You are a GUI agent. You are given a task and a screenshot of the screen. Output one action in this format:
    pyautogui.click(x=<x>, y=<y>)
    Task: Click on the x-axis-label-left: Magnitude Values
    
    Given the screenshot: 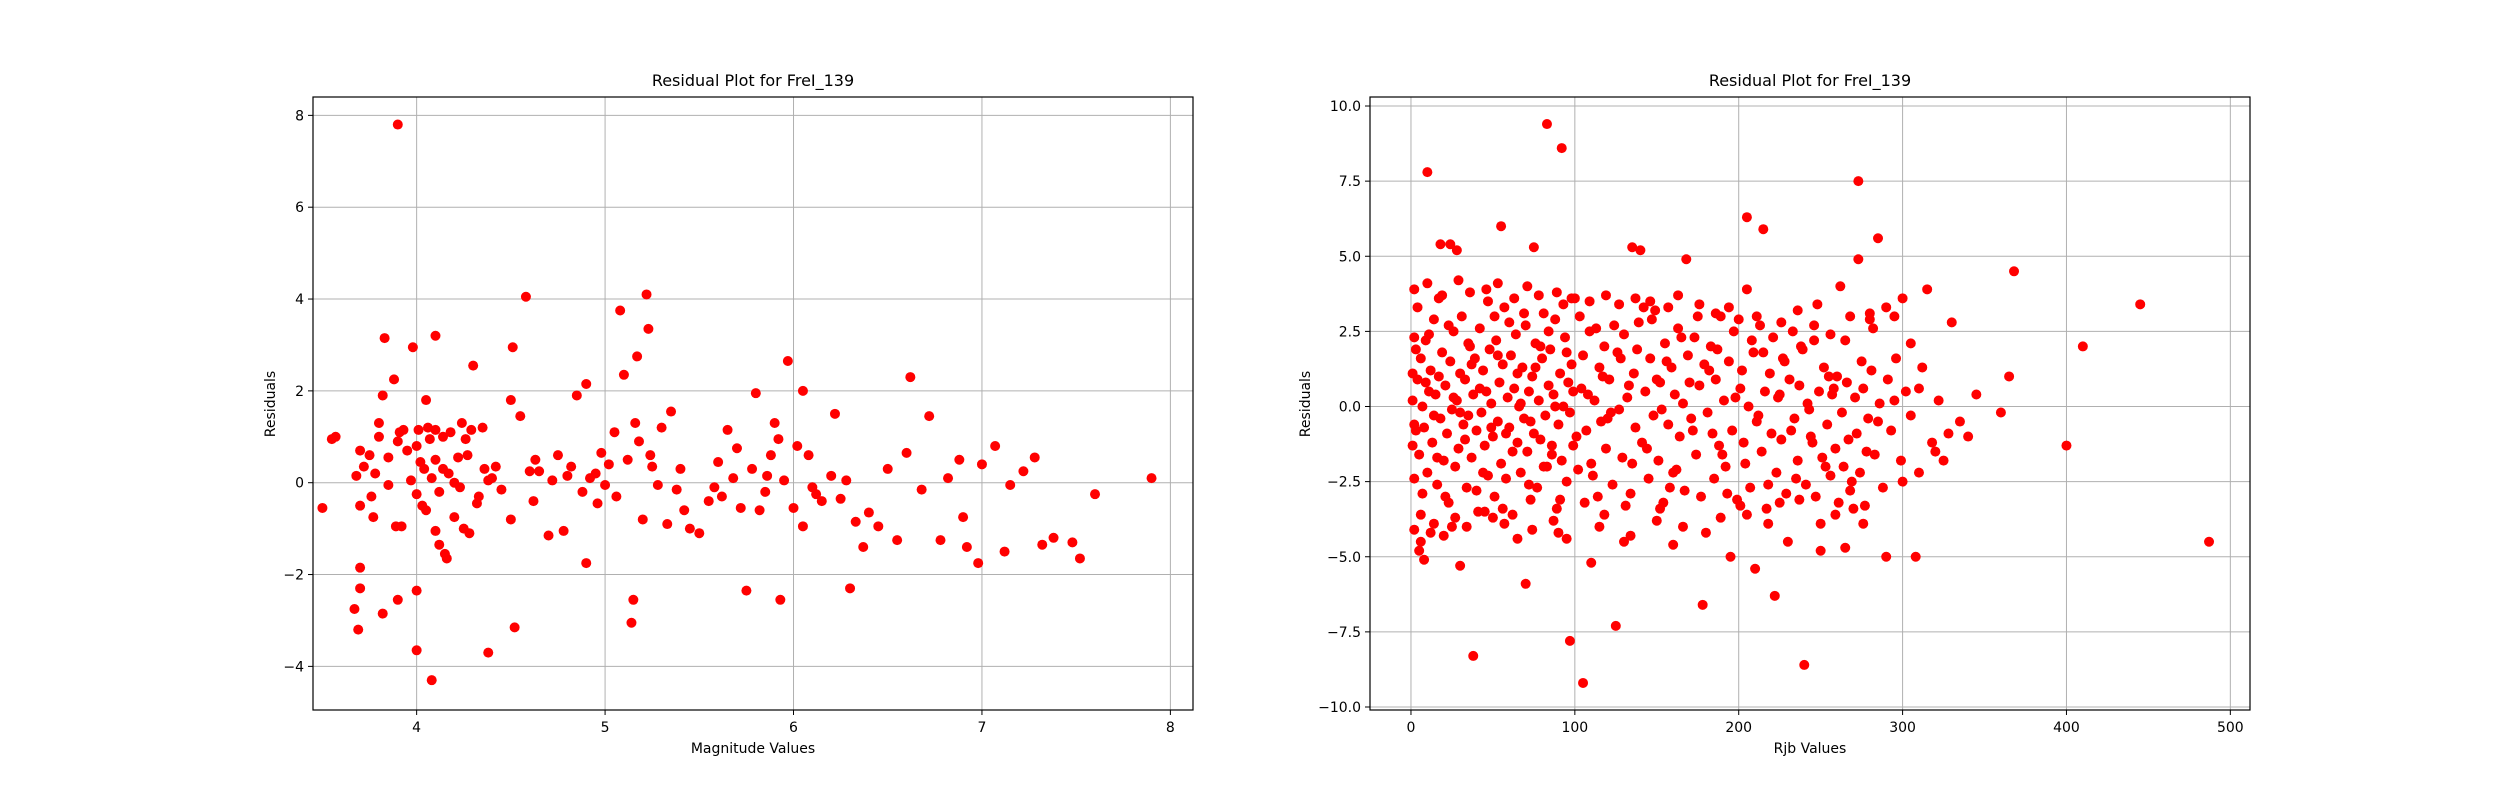 What is the action you would take?
    pyautogui.click(x=753, y=749)
    